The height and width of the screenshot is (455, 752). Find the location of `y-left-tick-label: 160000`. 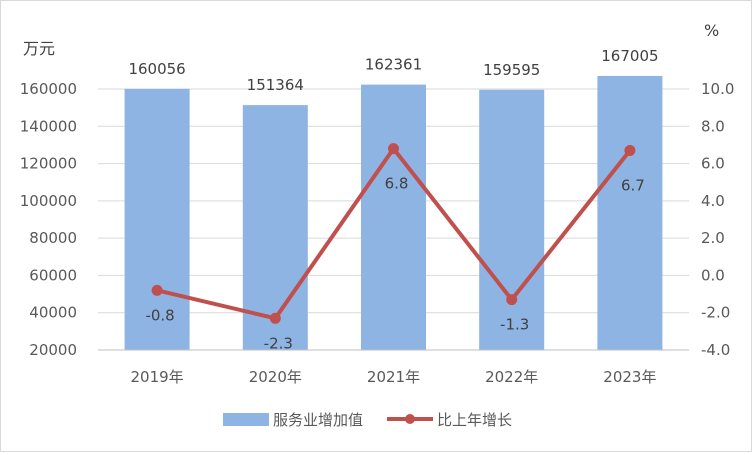

y-left-tick-label: 160000 is located at coordinates (48, 89).